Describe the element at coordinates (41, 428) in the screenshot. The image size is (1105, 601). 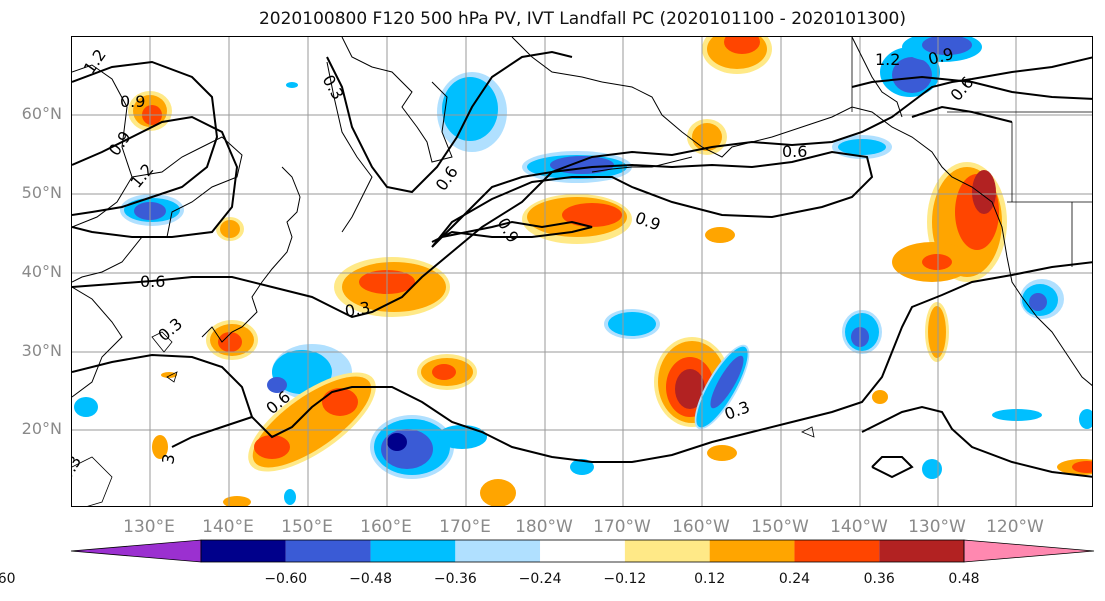
I see `lat-label: 20°N` at that location.